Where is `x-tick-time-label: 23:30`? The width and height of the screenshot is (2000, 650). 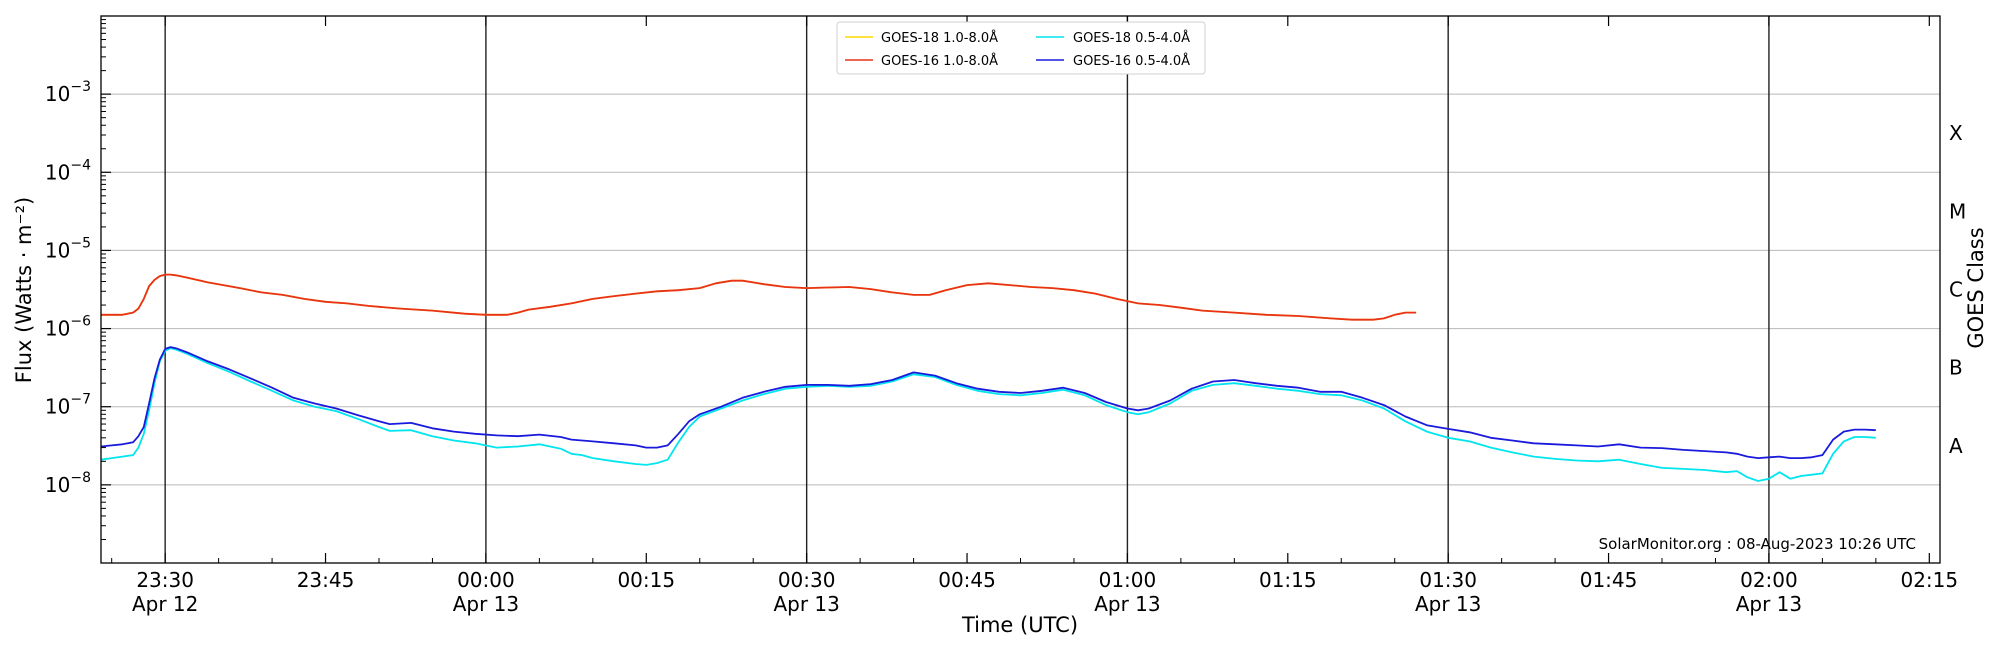 x-tick-time-label: 23:30 is located at coordinates (165, 580).